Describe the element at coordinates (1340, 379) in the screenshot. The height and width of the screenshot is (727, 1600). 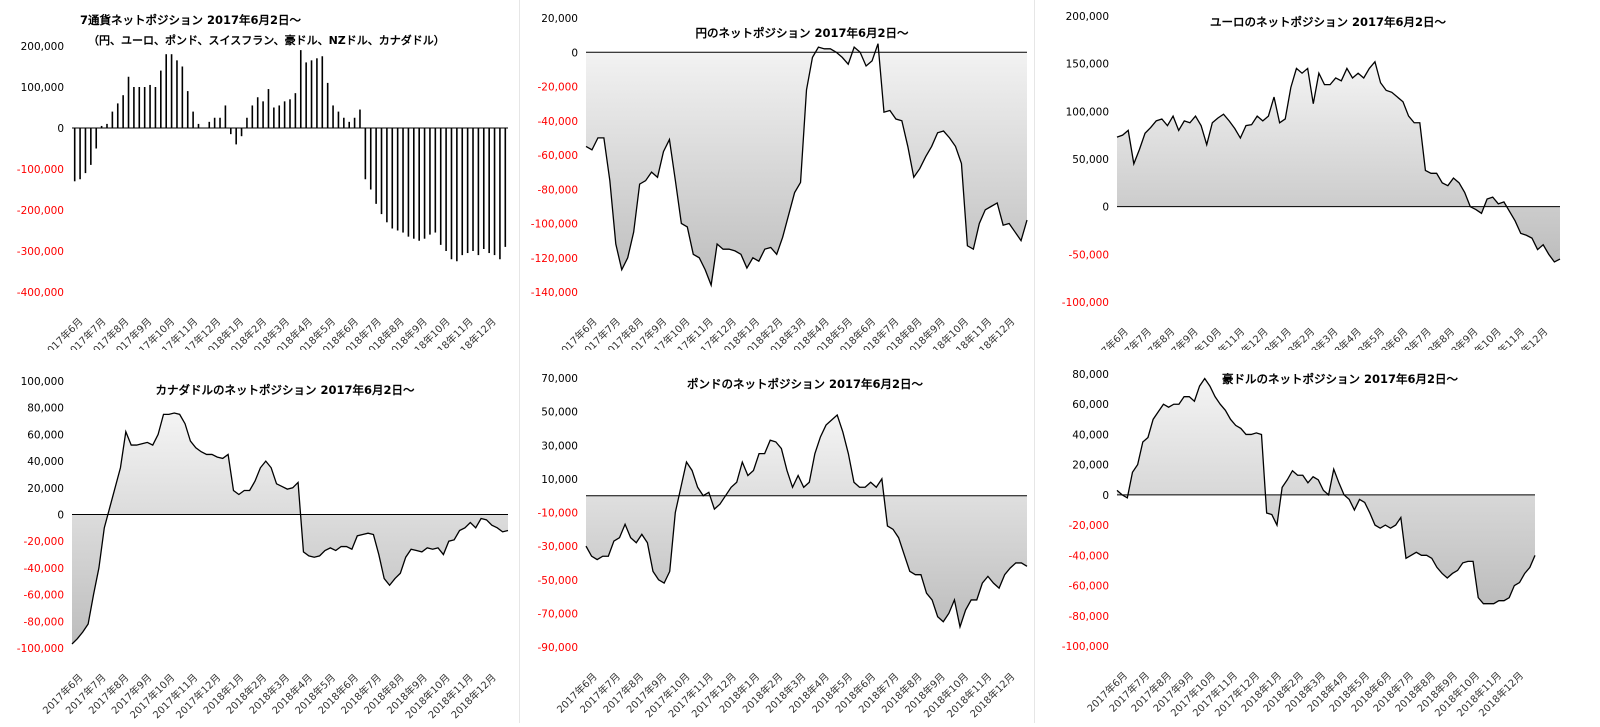
I see `chart-title: 豪ドルのネットポジション 2017年6月2日～` at that location.